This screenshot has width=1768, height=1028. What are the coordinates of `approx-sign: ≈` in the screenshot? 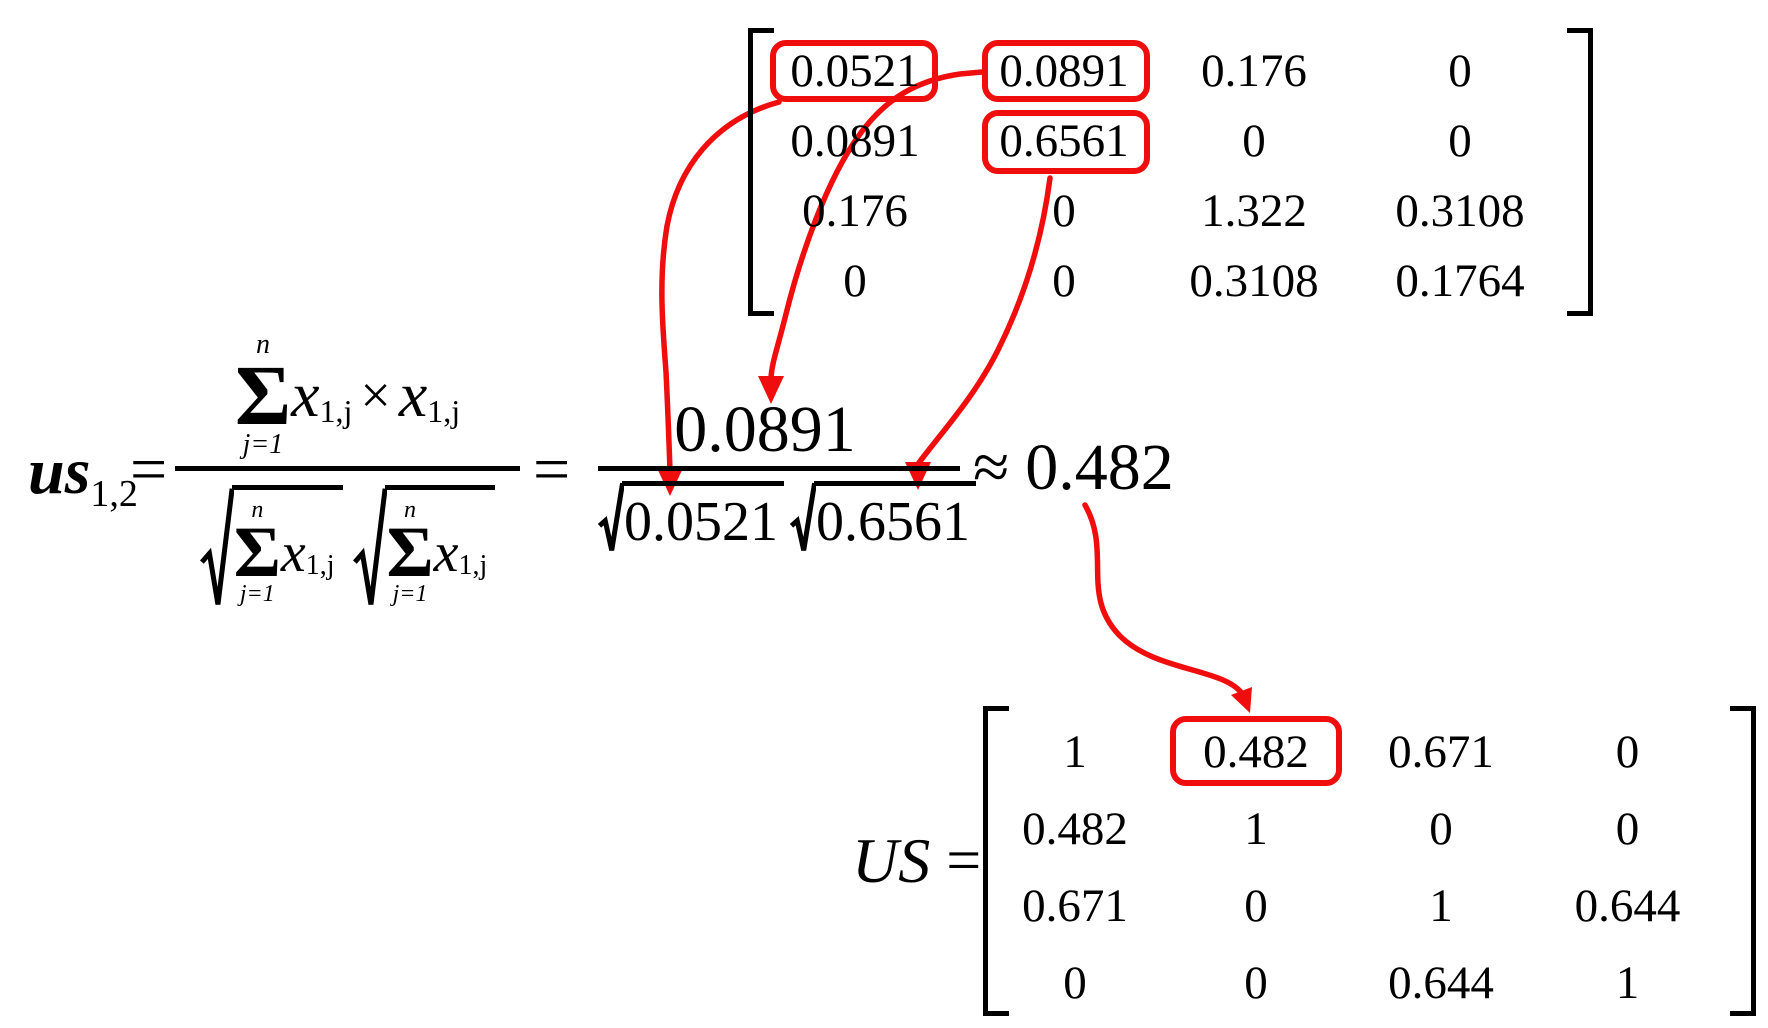 It's located at (991, 467).